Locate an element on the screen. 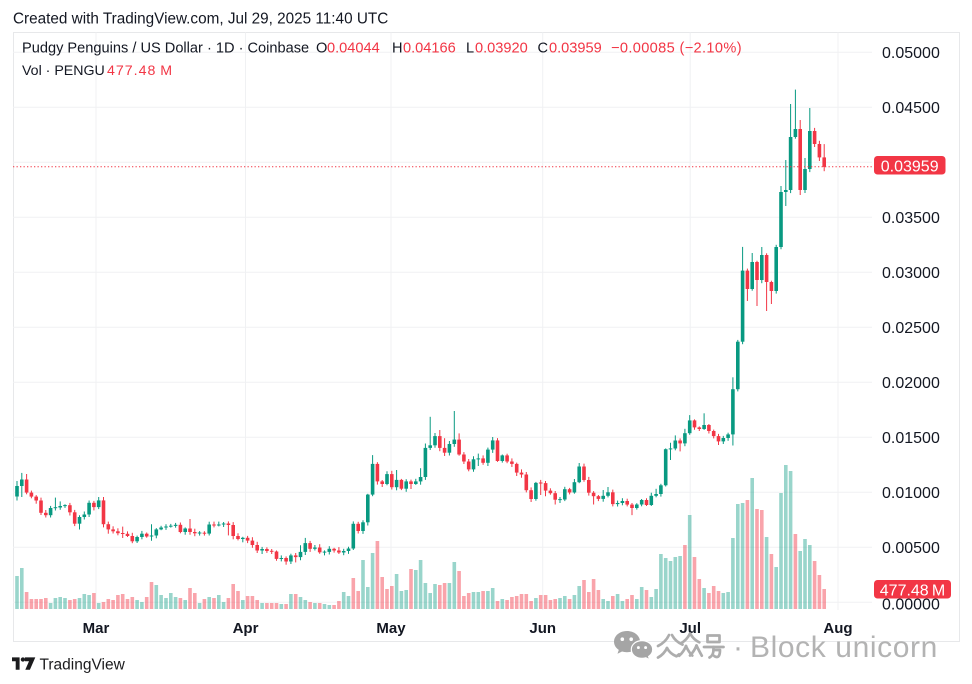 The image size is (972, 684). svg-text: 0.03000 is located at coordinates (911, 273).